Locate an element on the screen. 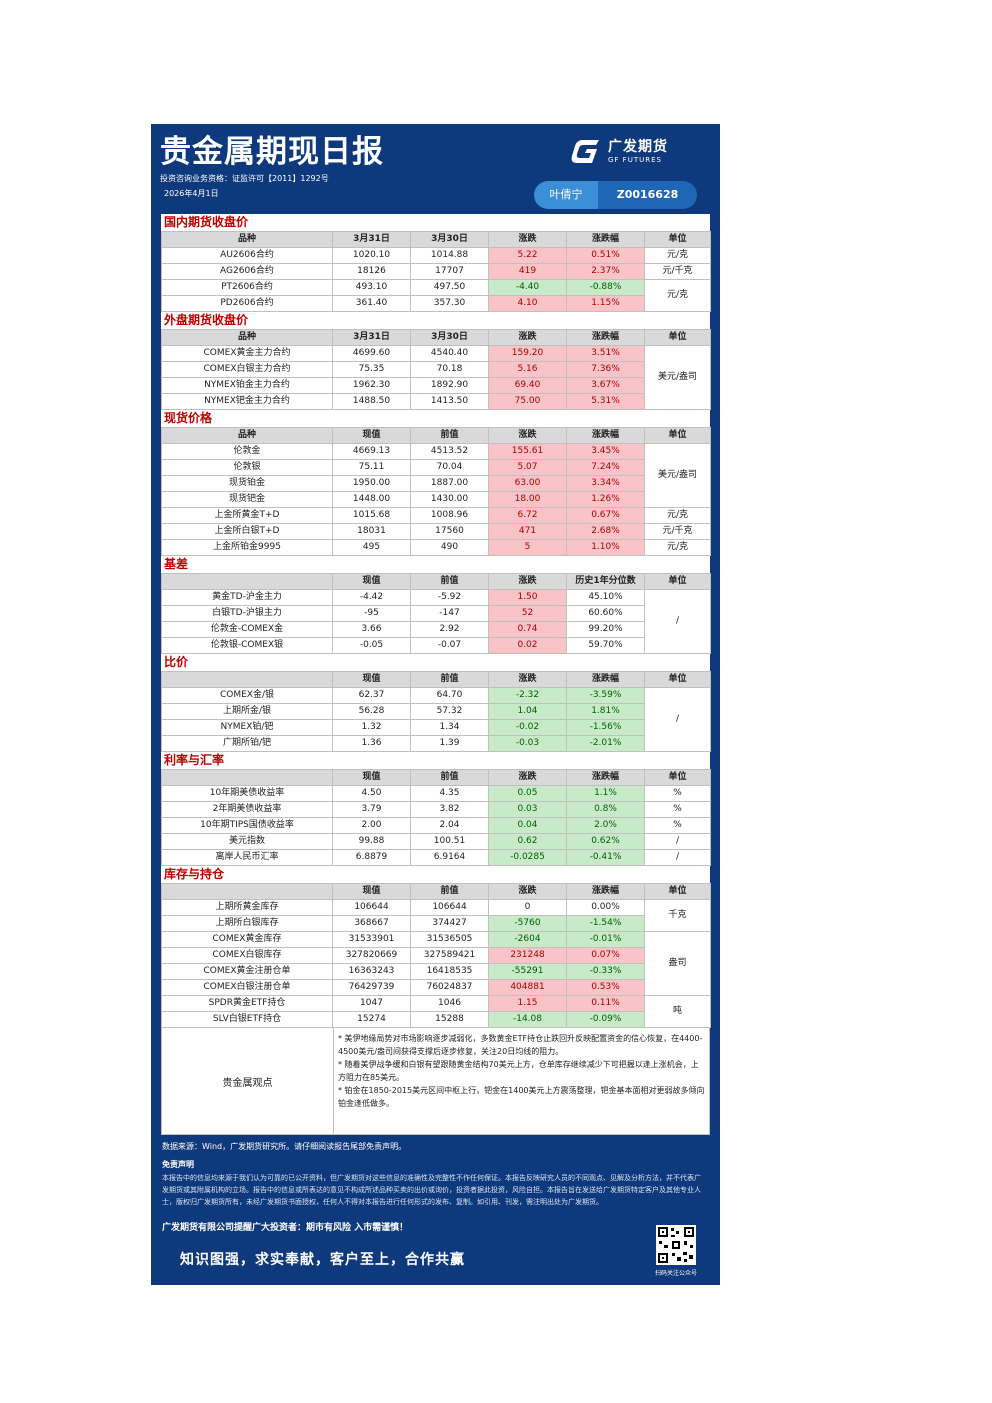  current-value: -95 is located at coordinates (371, 613).